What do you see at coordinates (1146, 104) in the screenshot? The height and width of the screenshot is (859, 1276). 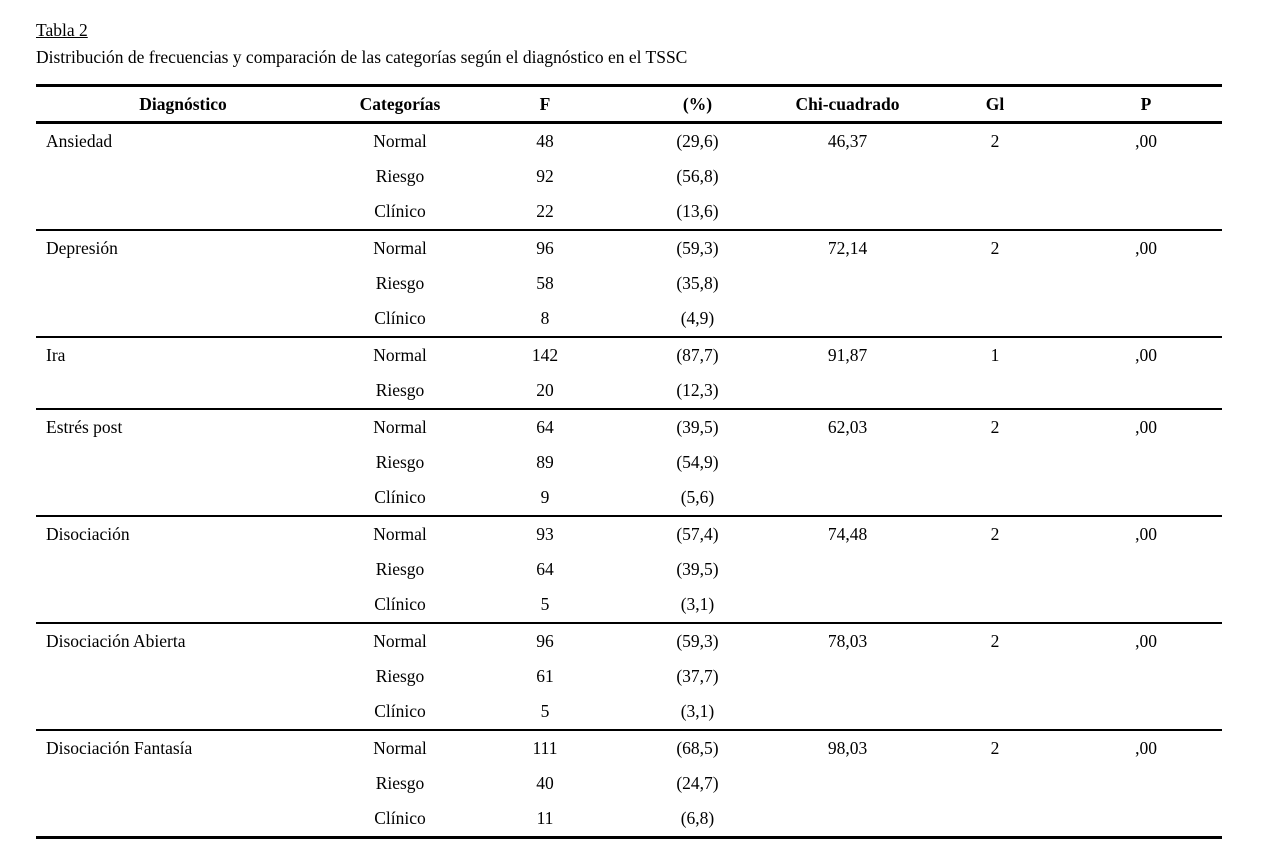 I see `column-header-p: P` at bounding box center [1146, 104].